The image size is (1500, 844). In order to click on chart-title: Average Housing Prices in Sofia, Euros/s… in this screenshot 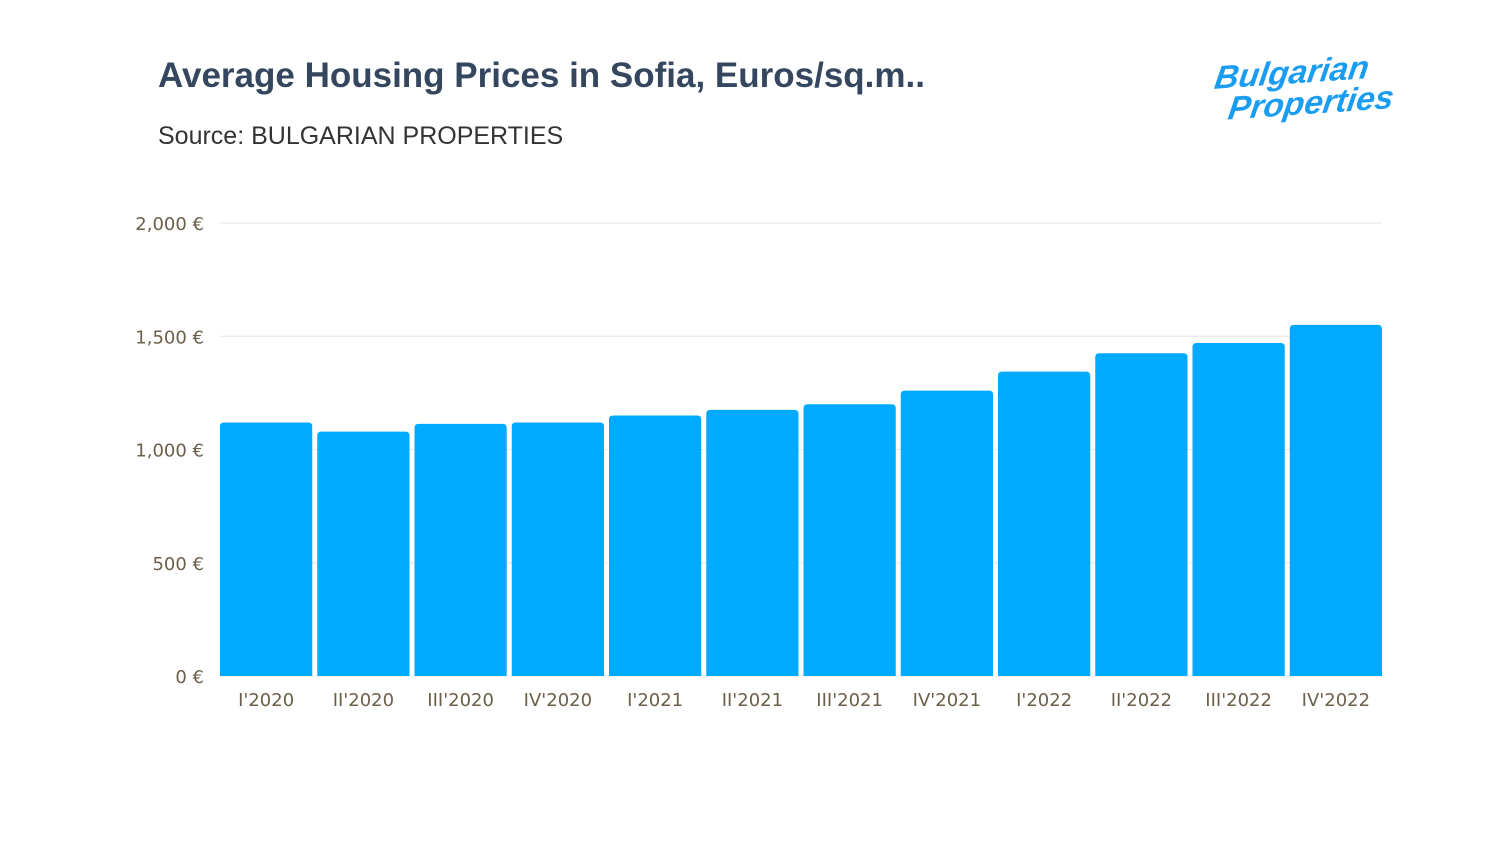, I will do `click(541, 75)`.